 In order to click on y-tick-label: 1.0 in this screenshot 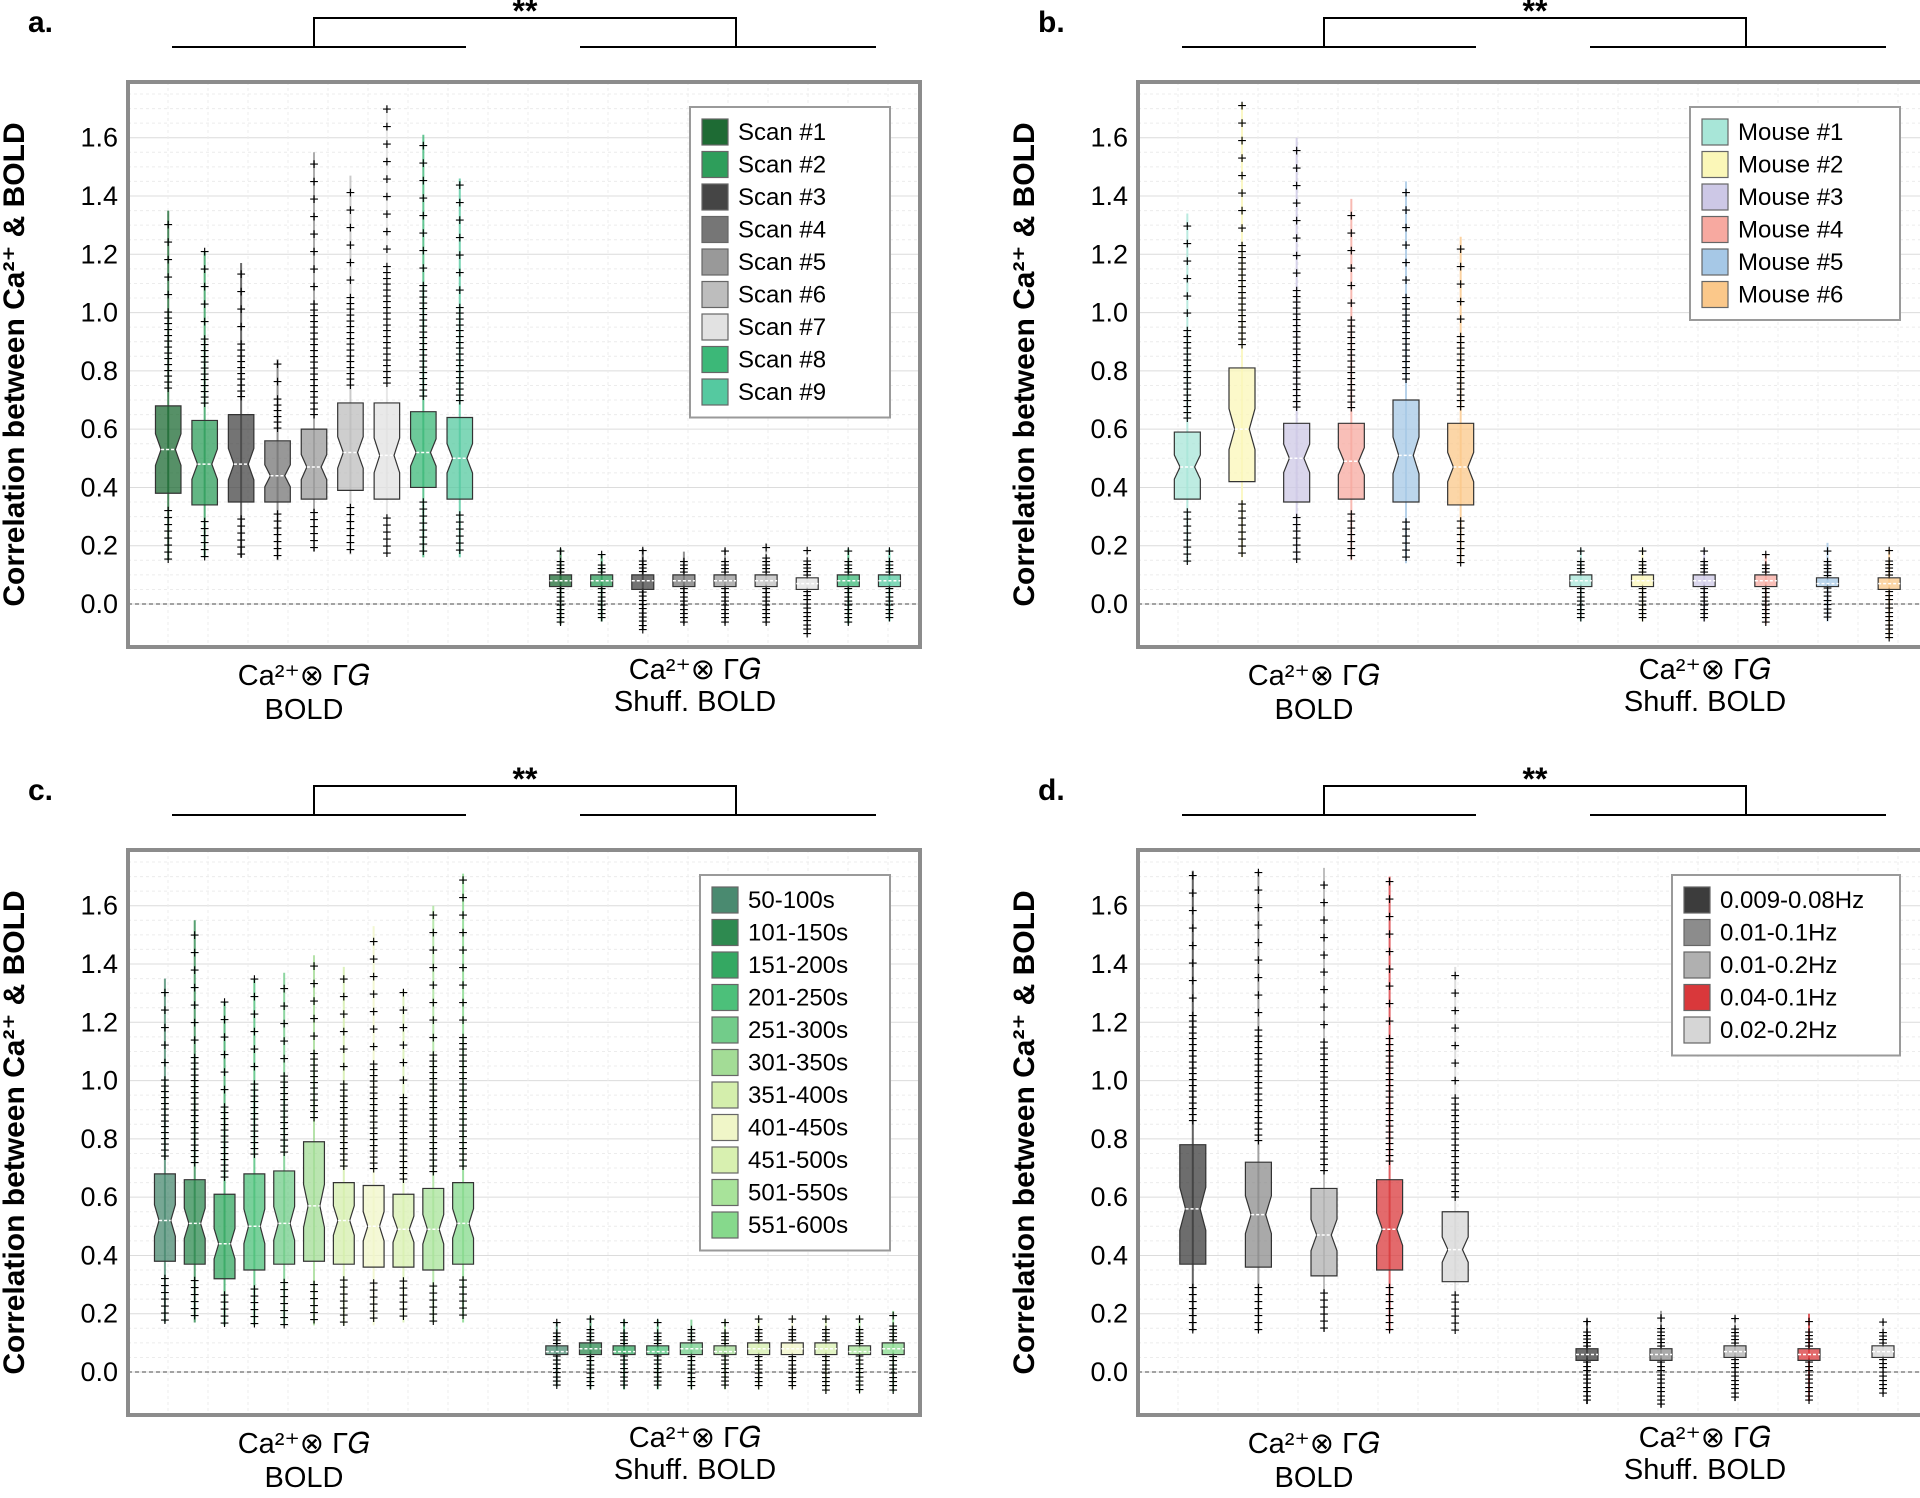, I will do `click(1109, 1081)`.